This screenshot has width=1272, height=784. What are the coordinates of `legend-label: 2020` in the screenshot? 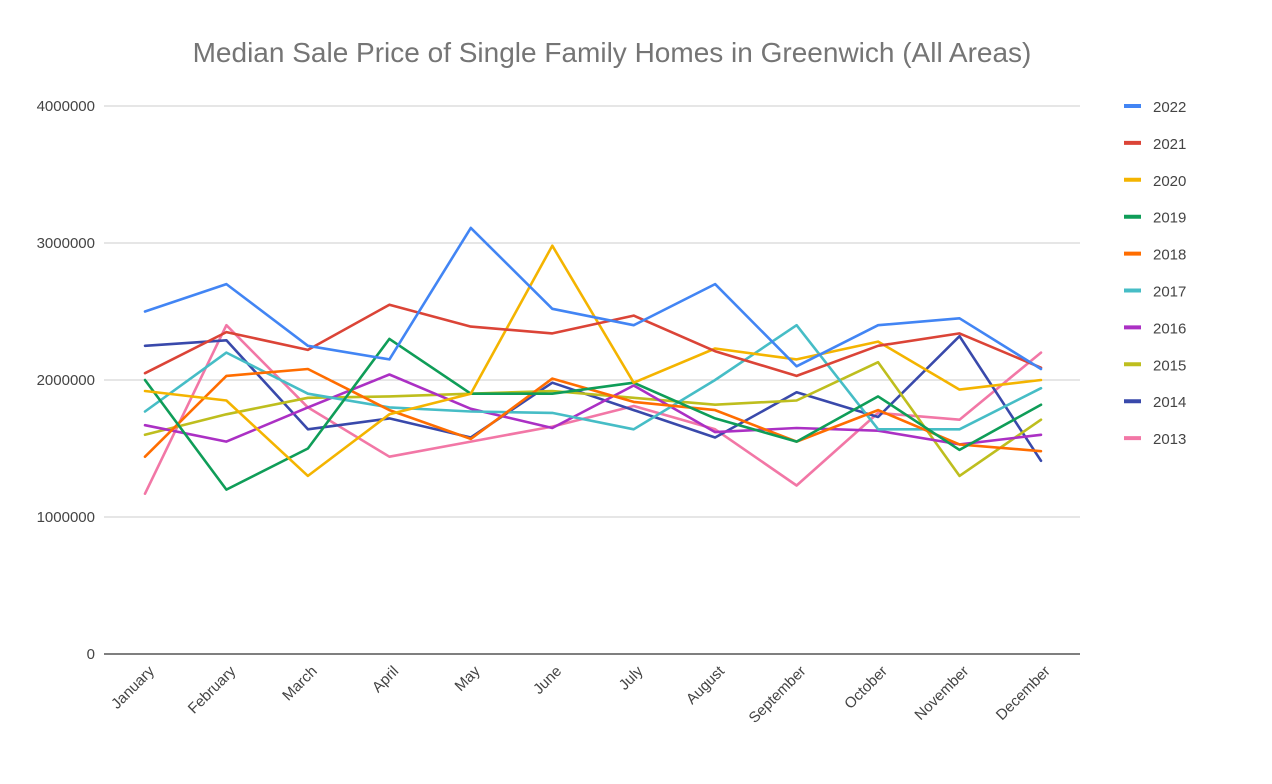 It's located at (1169, 181).